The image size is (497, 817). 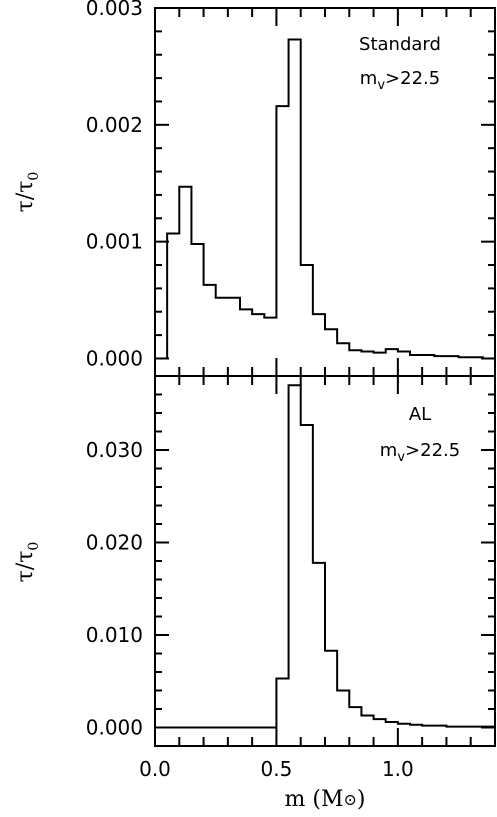 What do you see at coordinates (420, 414) in the screenshot?
I see `bottom-annotation-model: AL` at bounding box center [420, 414].